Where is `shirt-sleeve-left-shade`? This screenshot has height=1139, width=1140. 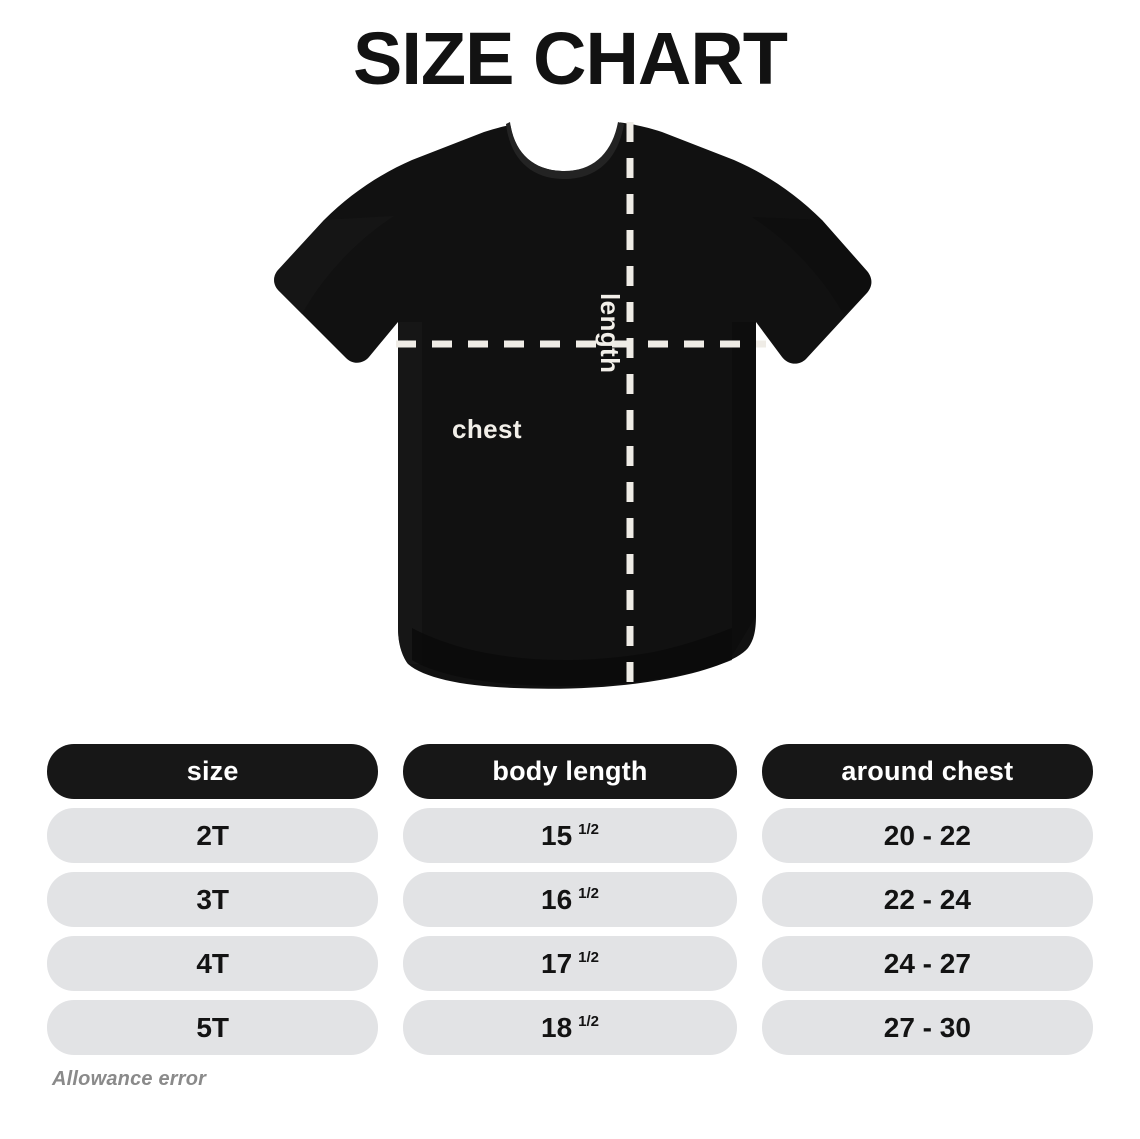 shirt-sleeve-left-shade is located at coordinates (334, 265).